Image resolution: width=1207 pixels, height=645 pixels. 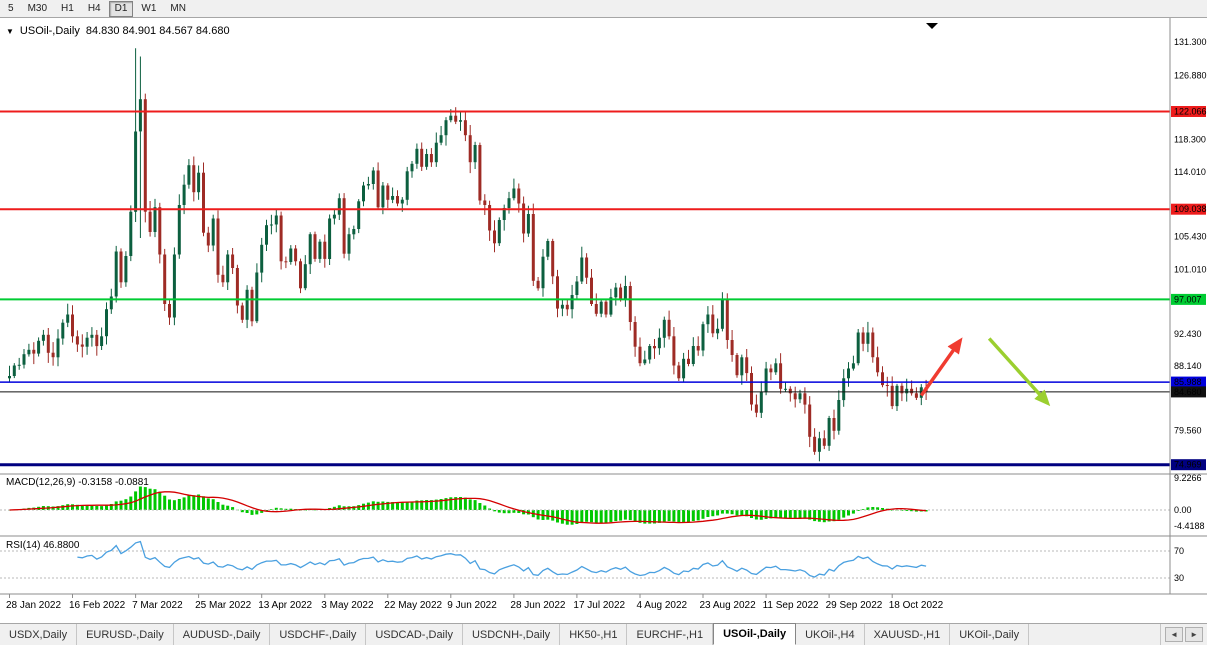 What do you see at coordinates (854, 605) in the screenshot?
I see `date-label: 29 Sep 2022` at bounding box center [854, 605].